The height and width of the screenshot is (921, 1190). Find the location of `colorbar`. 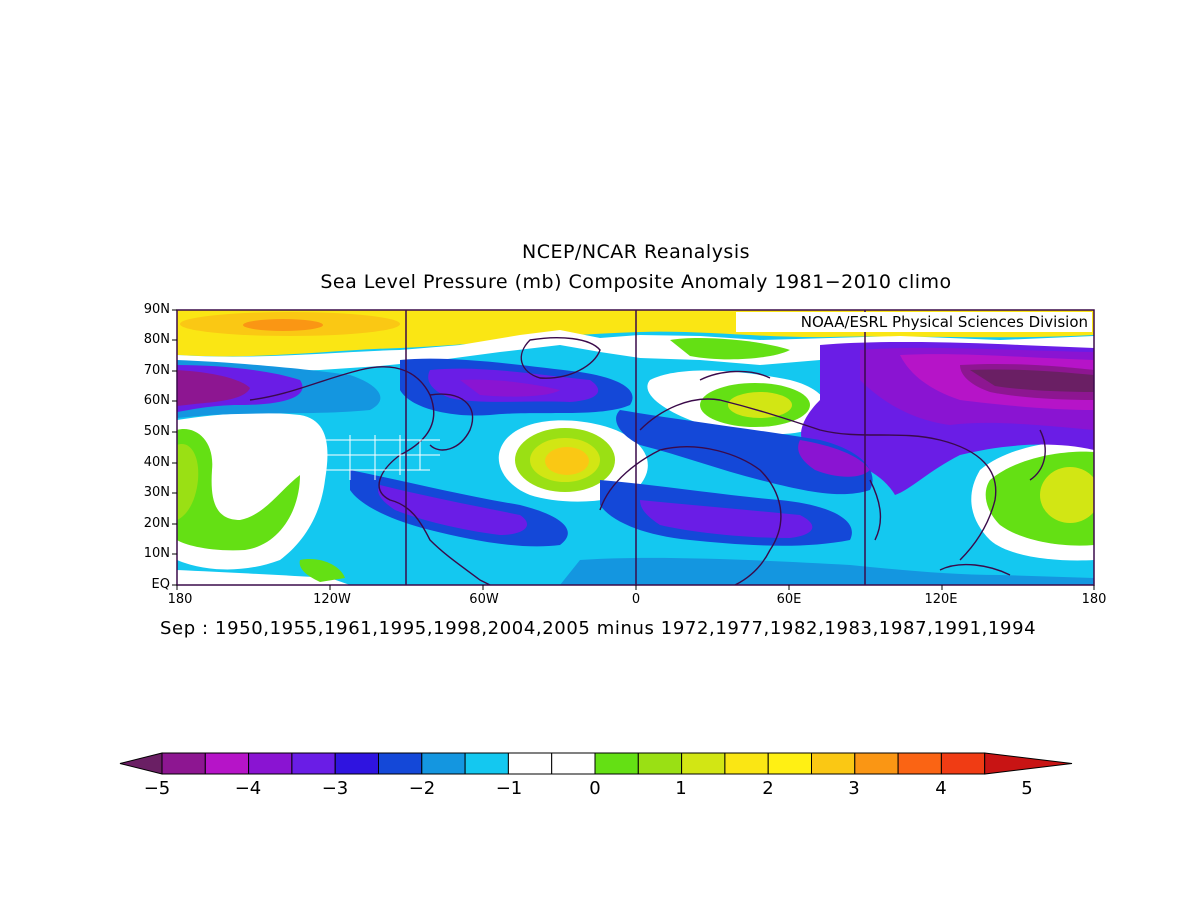

colorbar is located at coordinates (596, 763).